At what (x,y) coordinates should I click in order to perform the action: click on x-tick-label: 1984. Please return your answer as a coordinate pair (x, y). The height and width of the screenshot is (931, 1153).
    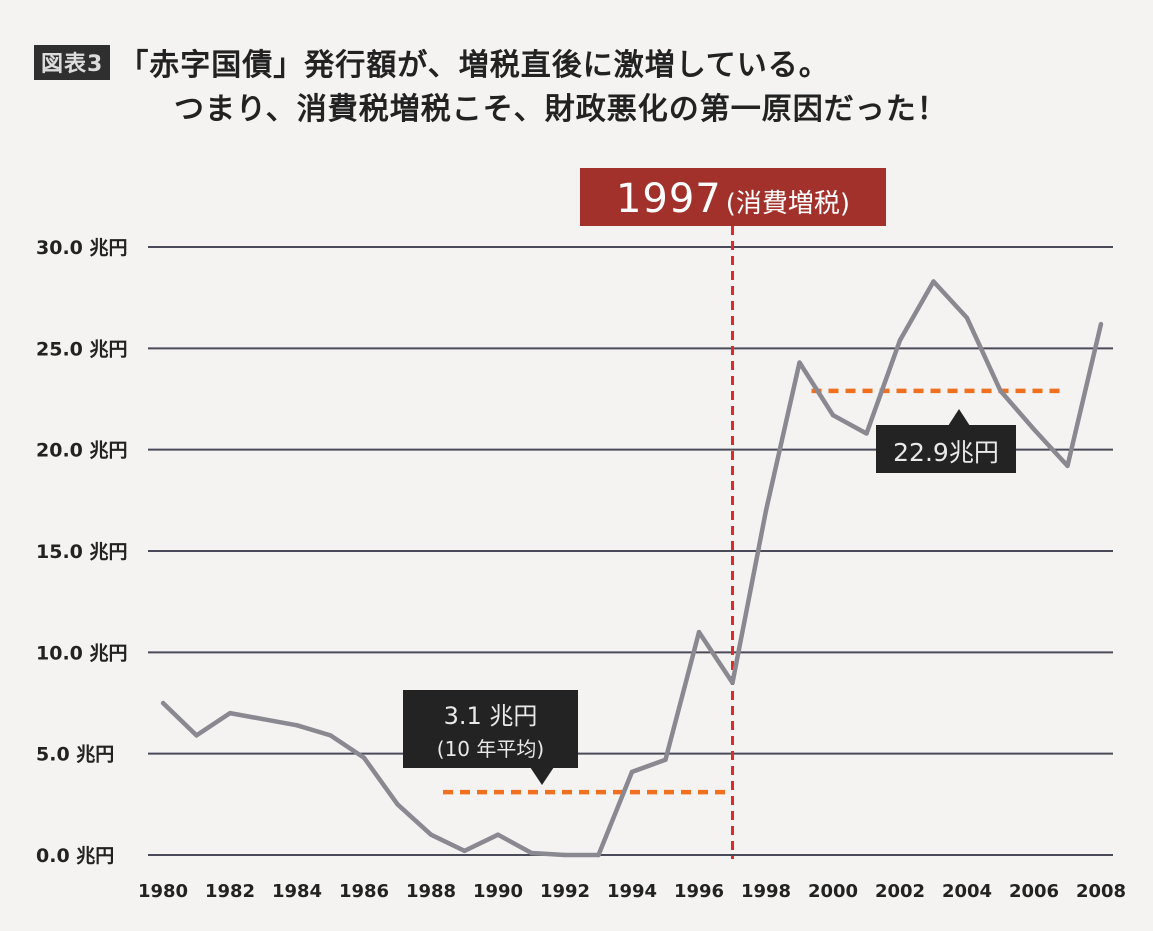
    Looking at the image, I should click on (297, 891).